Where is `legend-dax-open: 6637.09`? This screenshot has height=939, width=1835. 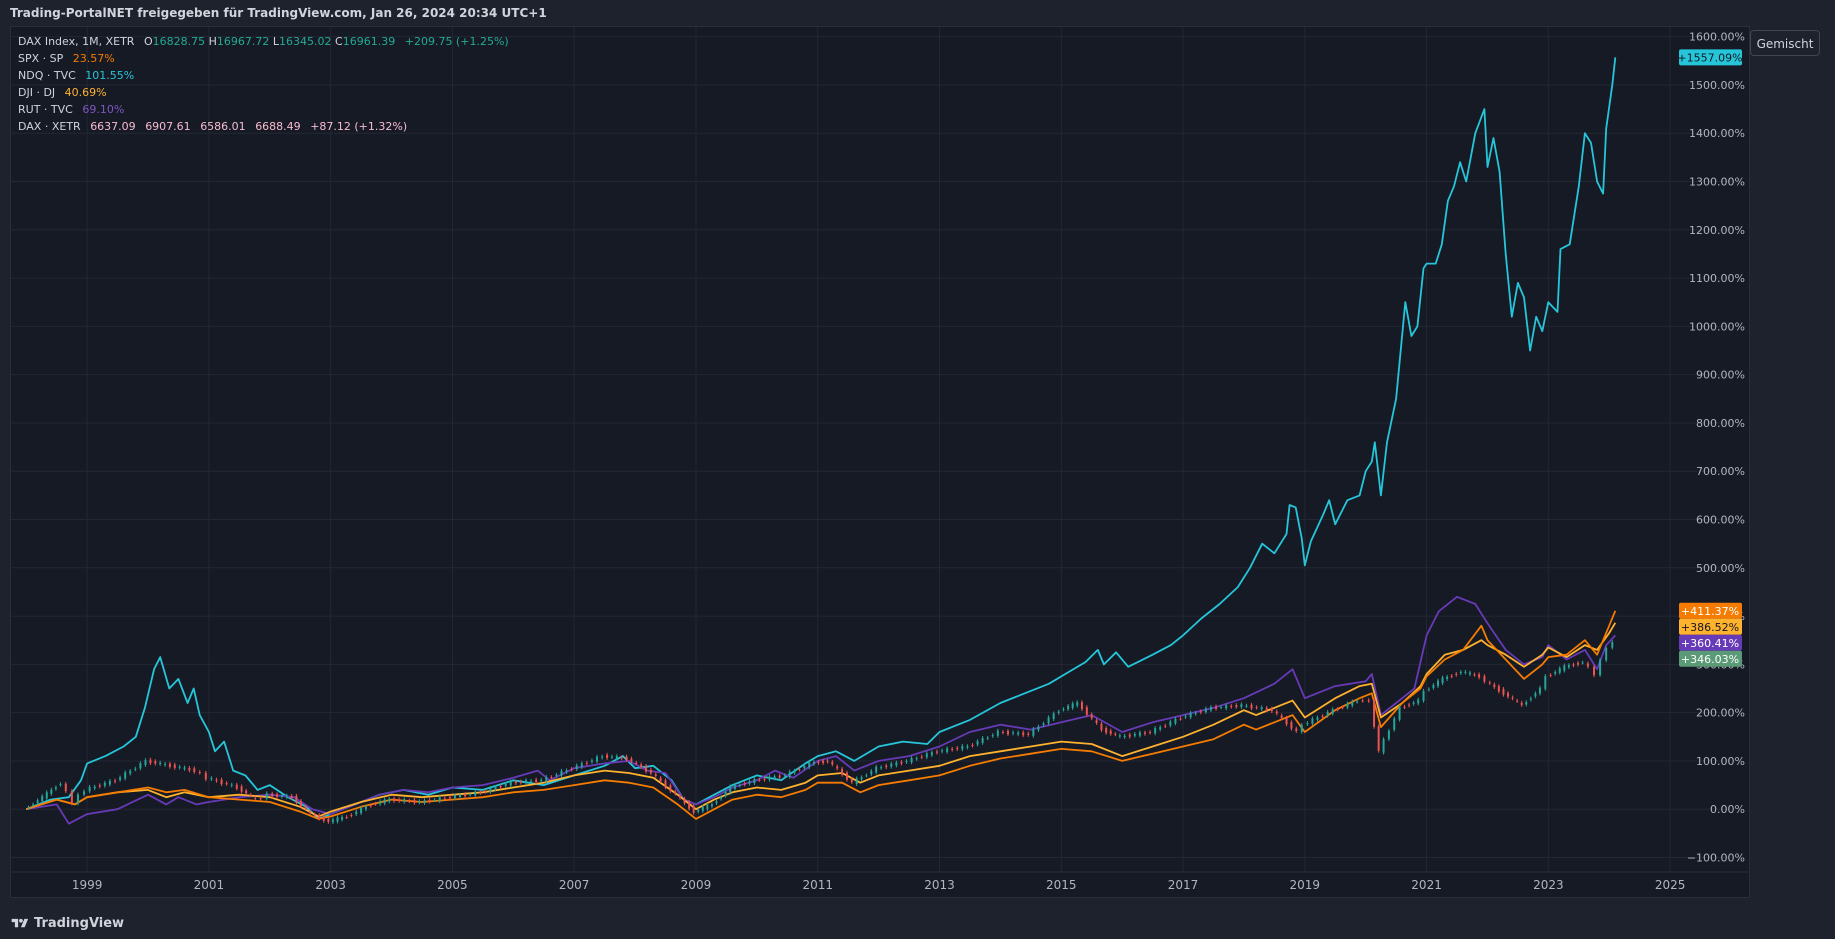 legend-dax-open: 6637.09 is located at coordinates (113, 126).